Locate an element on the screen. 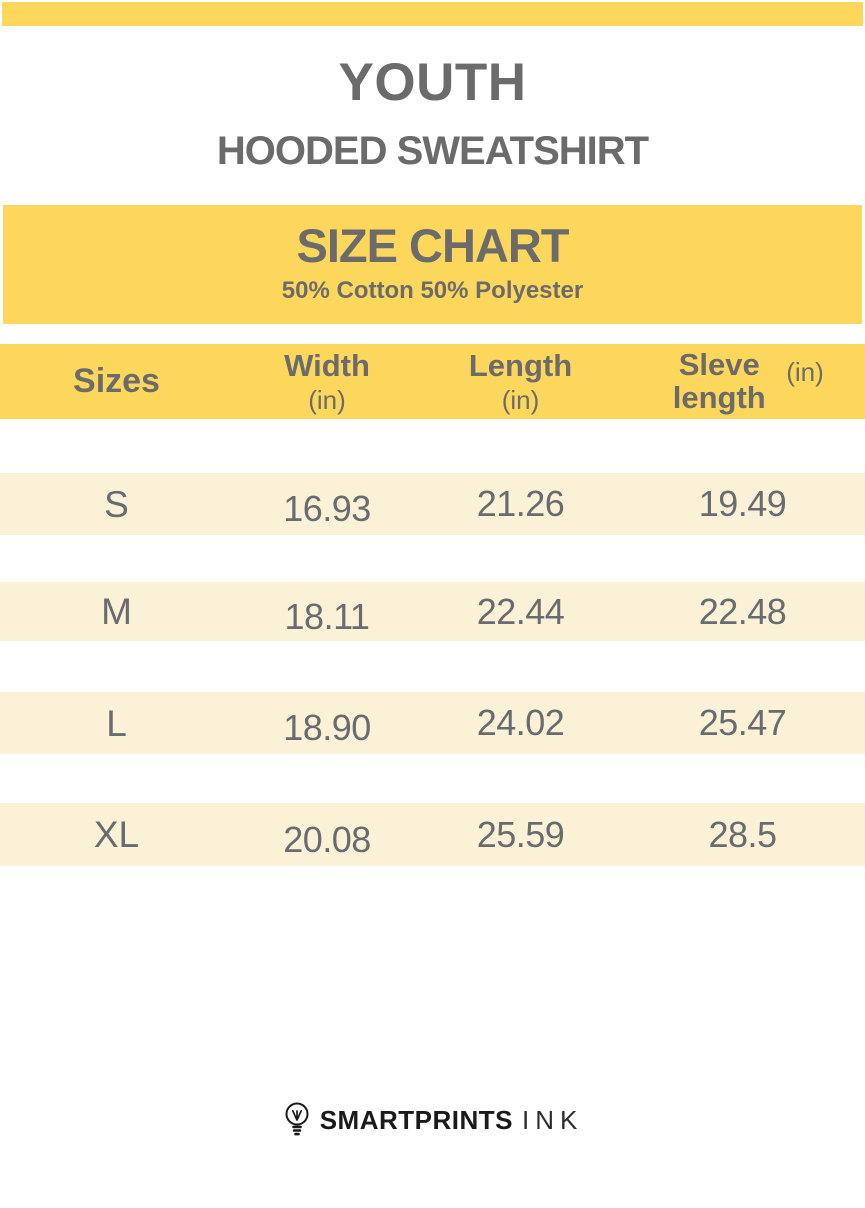 This screenshot has width=865, height=1208. width-value: 18.11 is located at coordinates (327, 616).